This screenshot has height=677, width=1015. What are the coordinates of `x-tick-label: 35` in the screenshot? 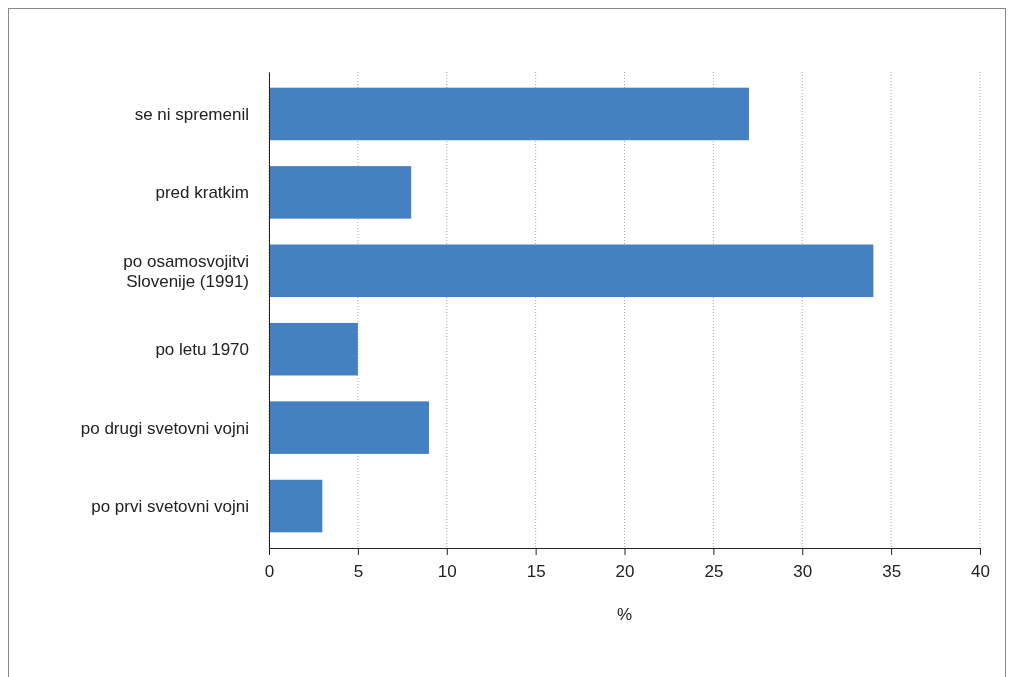 It's located at (892, 571).